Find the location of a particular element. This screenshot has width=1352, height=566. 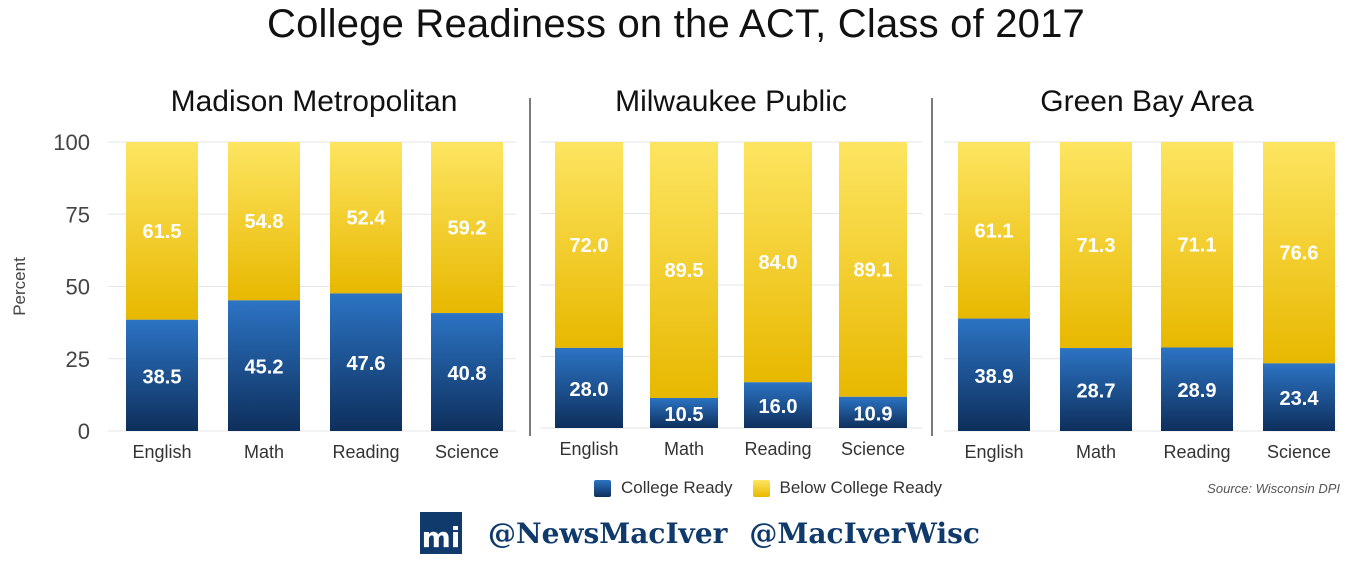

data-label-college-ready-madison-metropolitan-reading: 47.6 is located at coordinates (366, 364).